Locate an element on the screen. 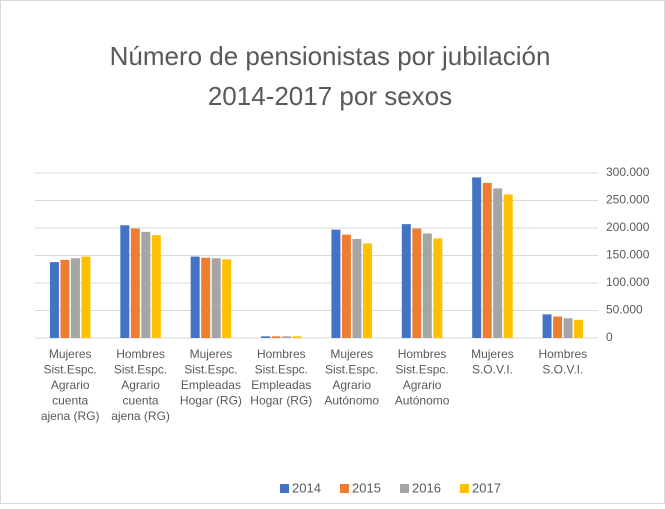 The image size is (665, 509). chart-title: 2014-2017 por sexos is located at coordinates (330, 96).